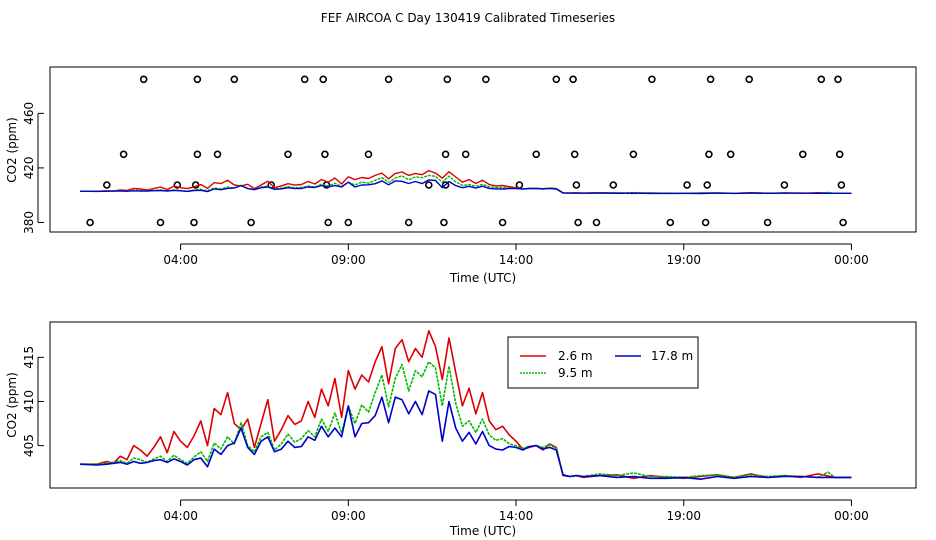 This screenshot has height=540, width=936. What do you see at coordinates (180, 260) in the screenshot?
I see `top-x-tick-label: 04:00` at bounding box center [180, 260].